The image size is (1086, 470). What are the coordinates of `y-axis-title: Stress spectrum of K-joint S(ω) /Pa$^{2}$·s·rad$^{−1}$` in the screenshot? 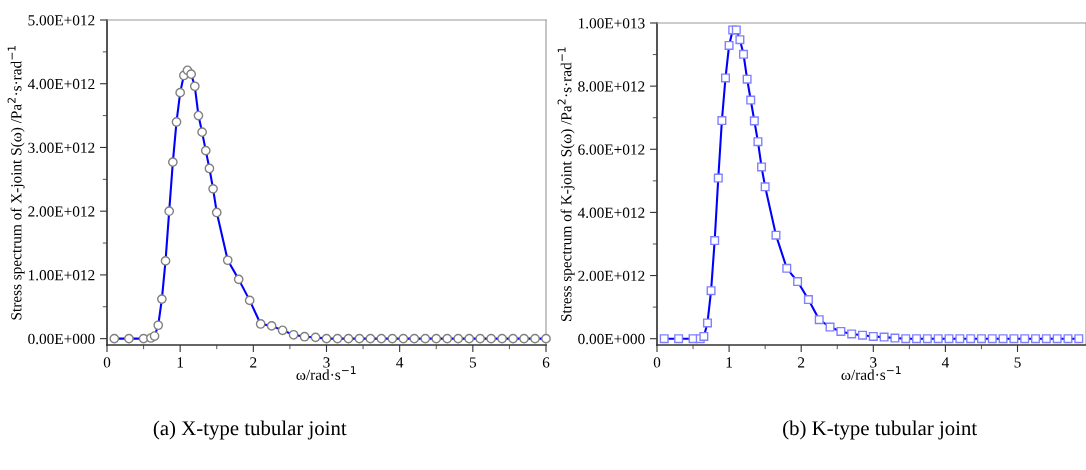 It's located at (566, 184).